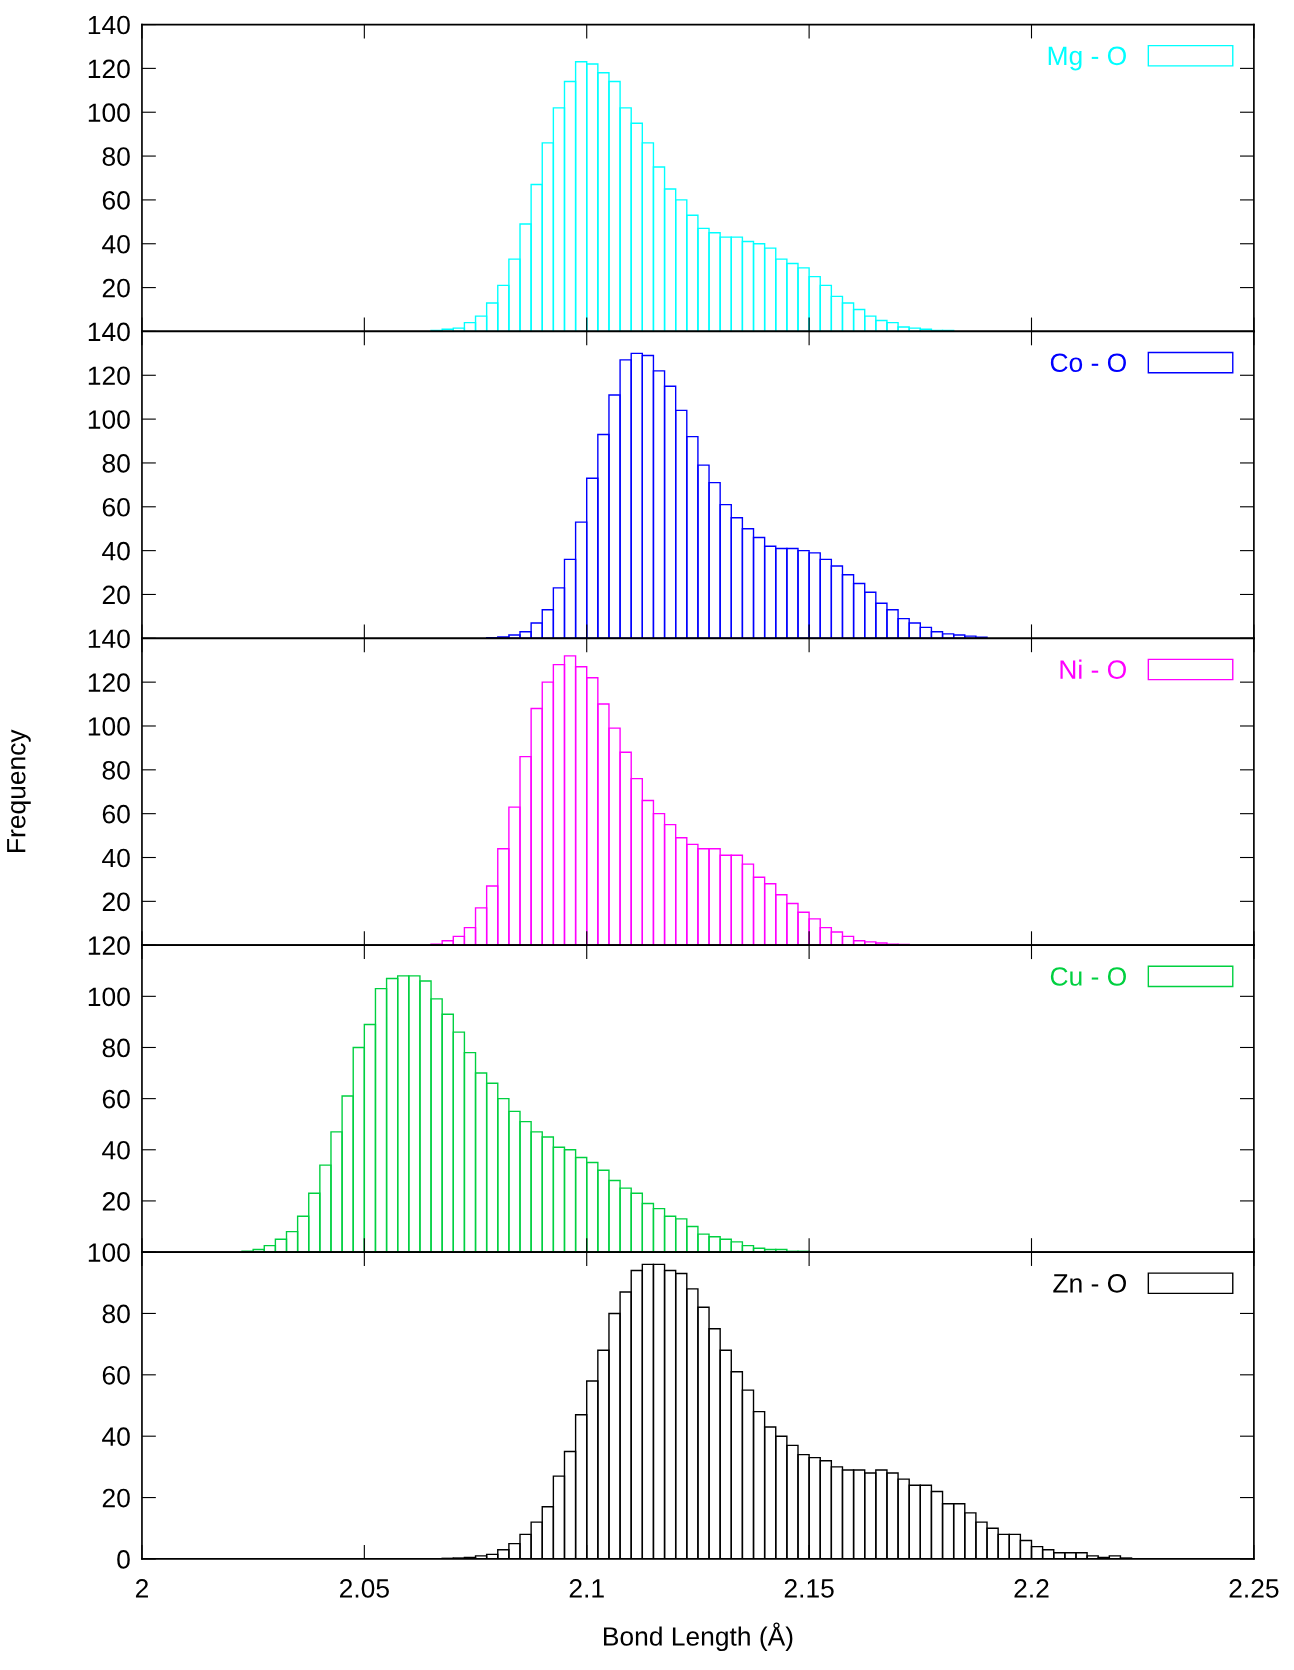 The height and width of the screenshot is (1670, 1294). I want to click on x-tick-label: 2.25, so click(1254, 1588).